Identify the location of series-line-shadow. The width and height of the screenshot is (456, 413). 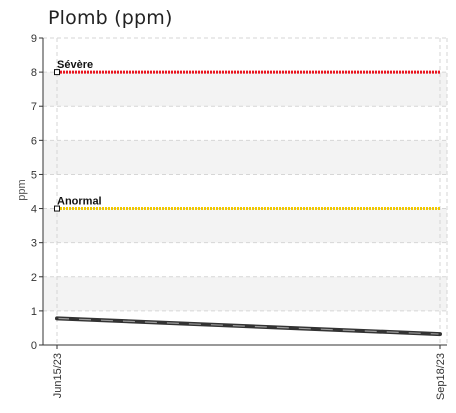
(248, 326).